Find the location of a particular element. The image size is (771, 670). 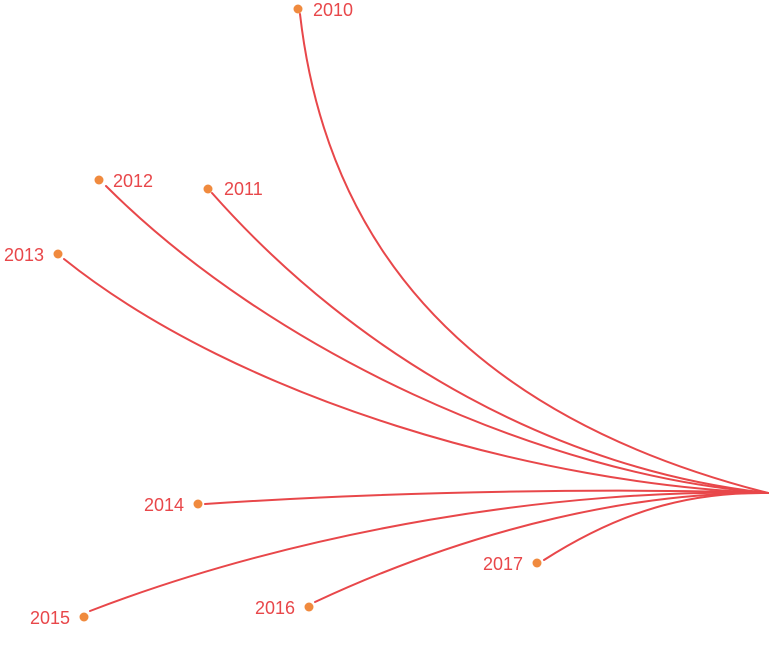

label-2017: 2017 is located at coordinates (503, 564).